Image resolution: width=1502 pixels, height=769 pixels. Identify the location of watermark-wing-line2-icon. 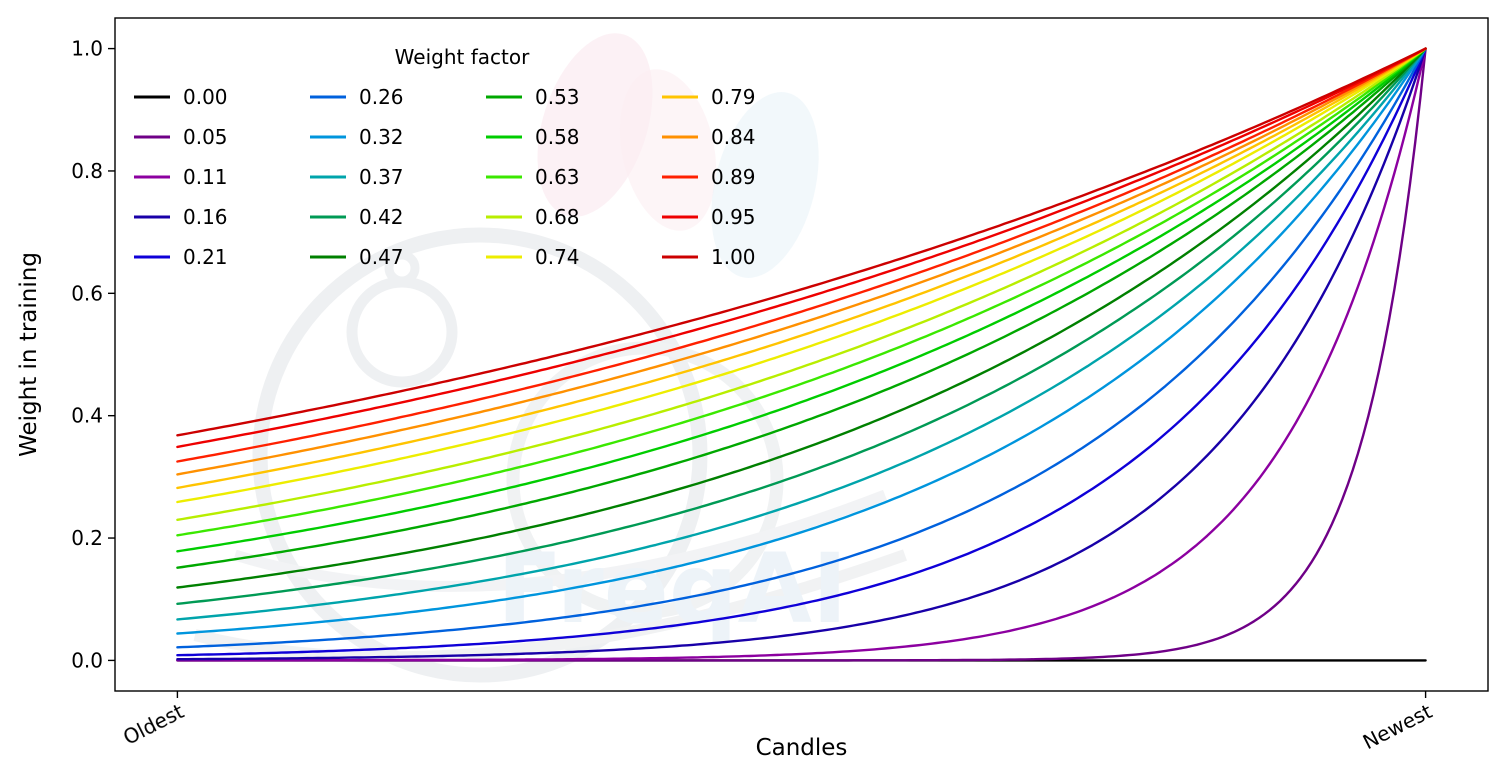
(560, 540).